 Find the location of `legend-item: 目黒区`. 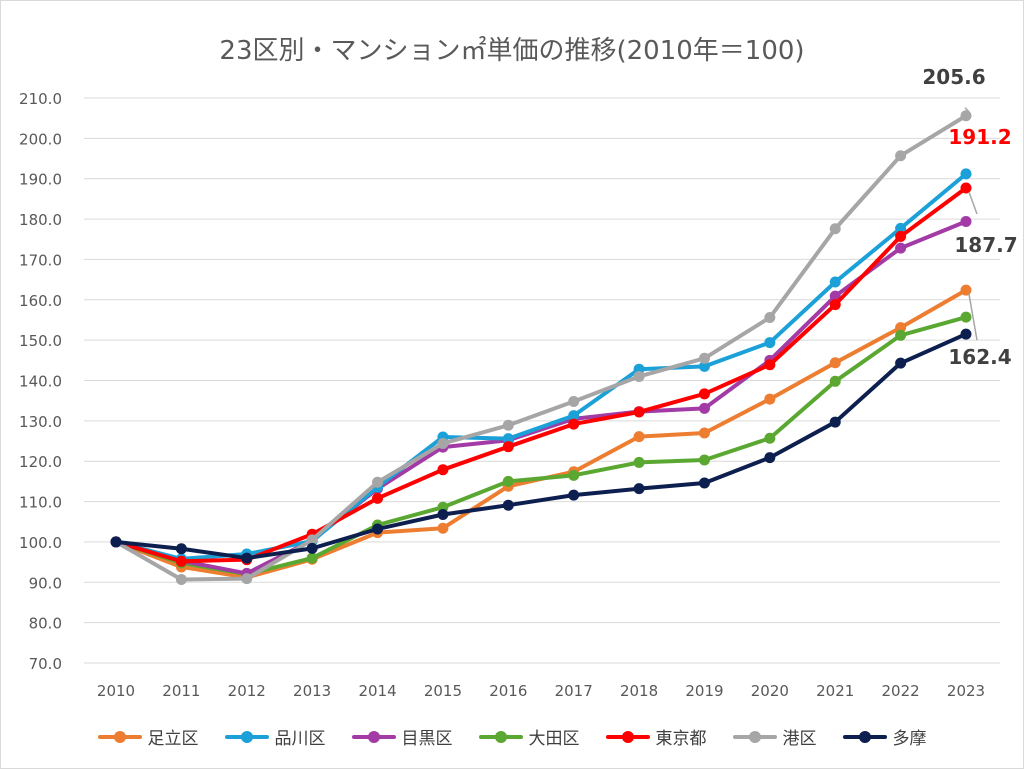

legend-item: 目黒区 is located at coordinates (402, 736).